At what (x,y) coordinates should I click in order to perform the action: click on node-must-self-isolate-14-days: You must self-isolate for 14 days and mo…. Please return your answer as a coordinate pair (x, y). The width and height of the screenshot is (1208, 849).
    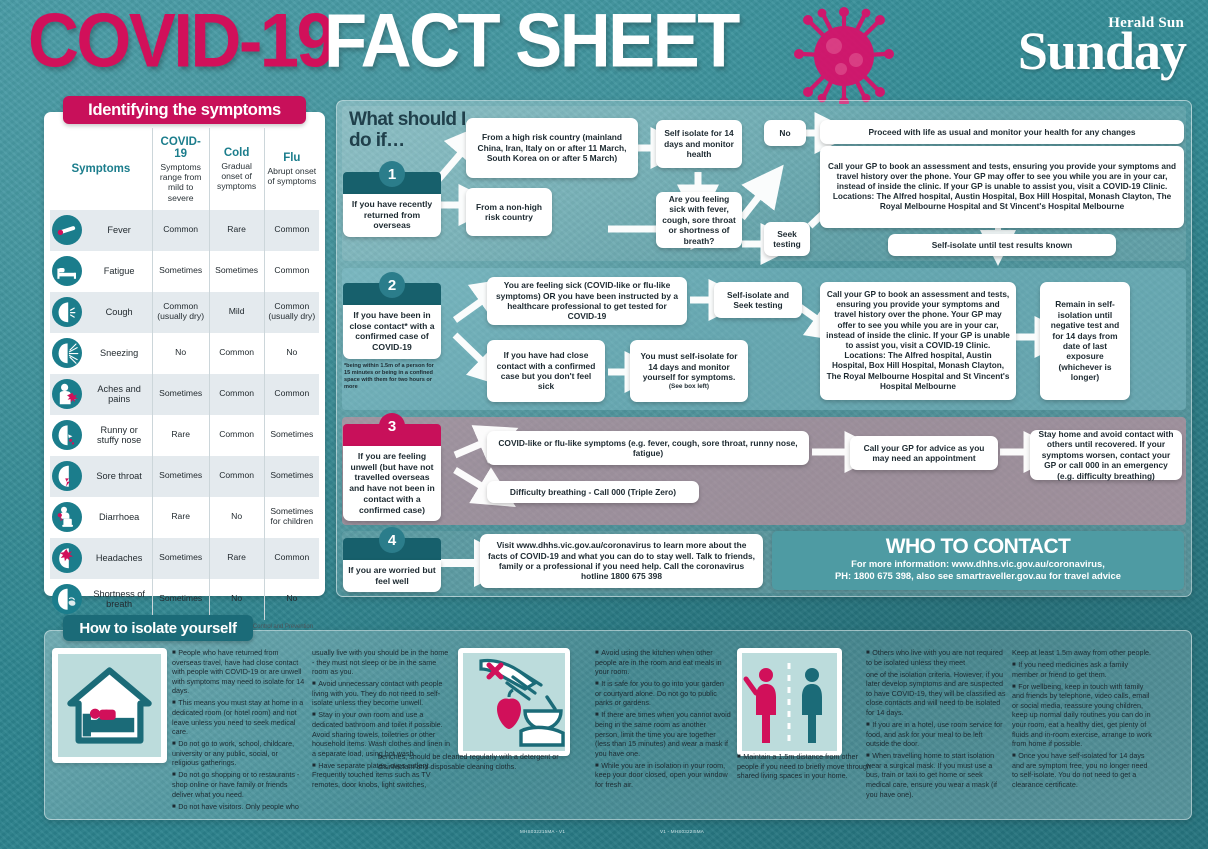
    Looking at the image, I should click on (689, 371).